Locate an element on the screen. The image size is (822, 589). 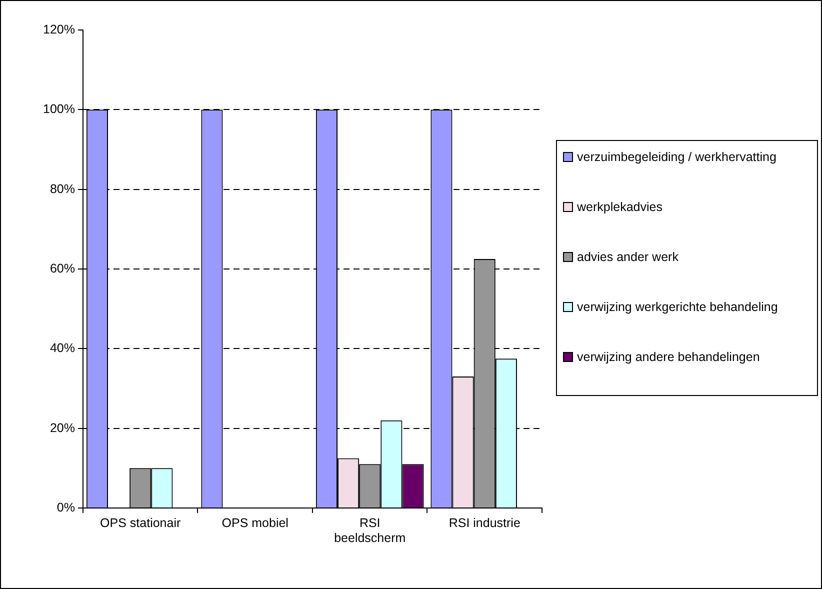
x-tick-label: RSI beeldscherm is located at coordinates (370, 530).